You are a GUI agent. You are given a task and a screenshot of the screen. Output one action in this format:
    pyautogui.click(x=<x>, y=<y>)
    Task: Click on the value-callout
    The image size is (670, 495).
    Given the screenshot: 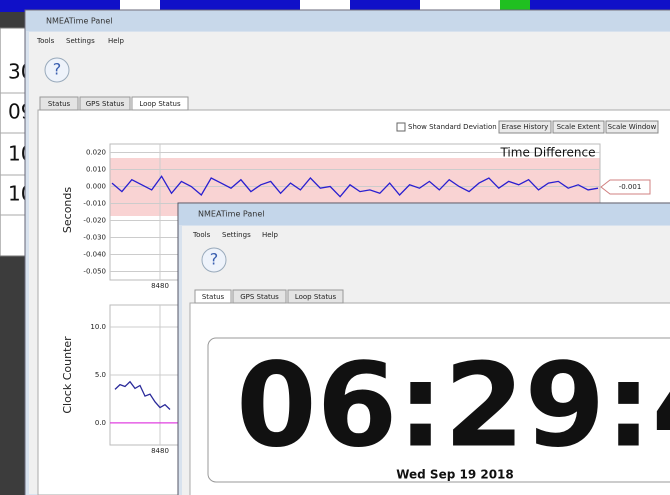 What is the action you would take?
    pyautogui.click(x=625, y=187)
    